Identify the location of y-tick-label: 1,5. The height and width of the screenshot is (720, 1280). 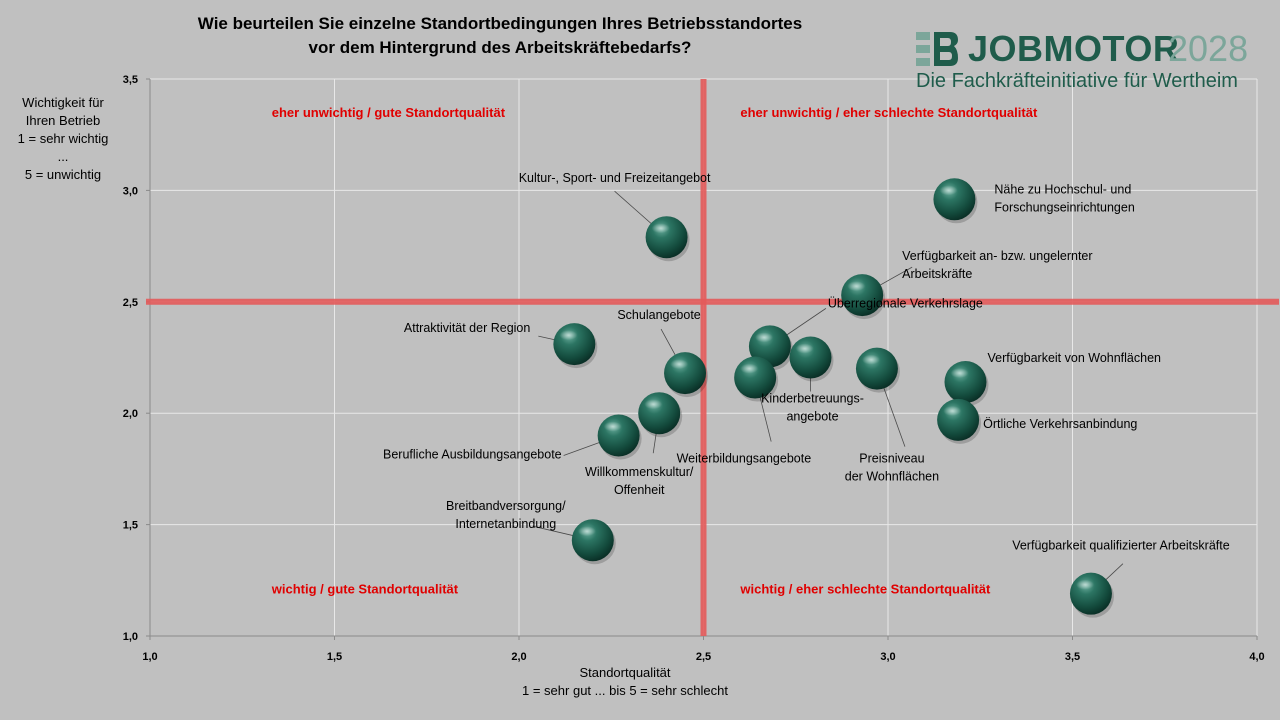
(130, 526).